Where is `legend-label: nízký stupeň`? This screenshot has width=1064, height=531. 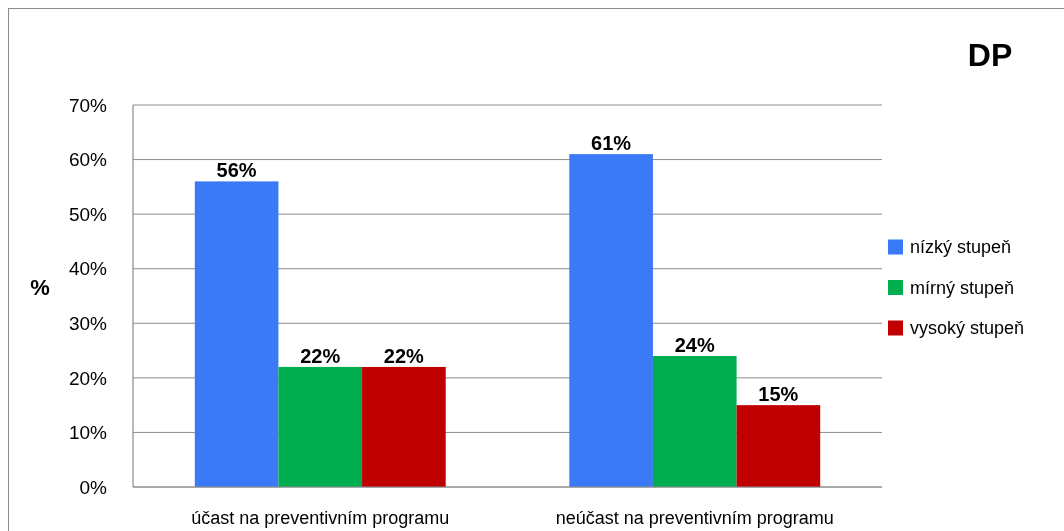 legend-label: nízký stupeň is located at coordinates (961, 247).